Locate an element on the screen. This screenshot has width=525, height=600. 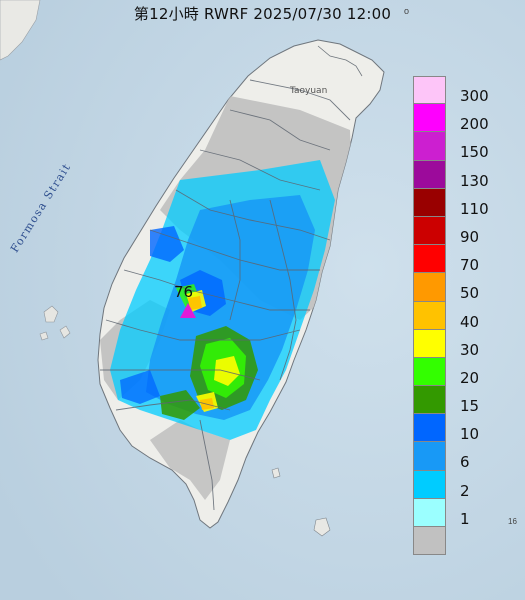
legend-label: 1 is located at coordinates (465, 518).